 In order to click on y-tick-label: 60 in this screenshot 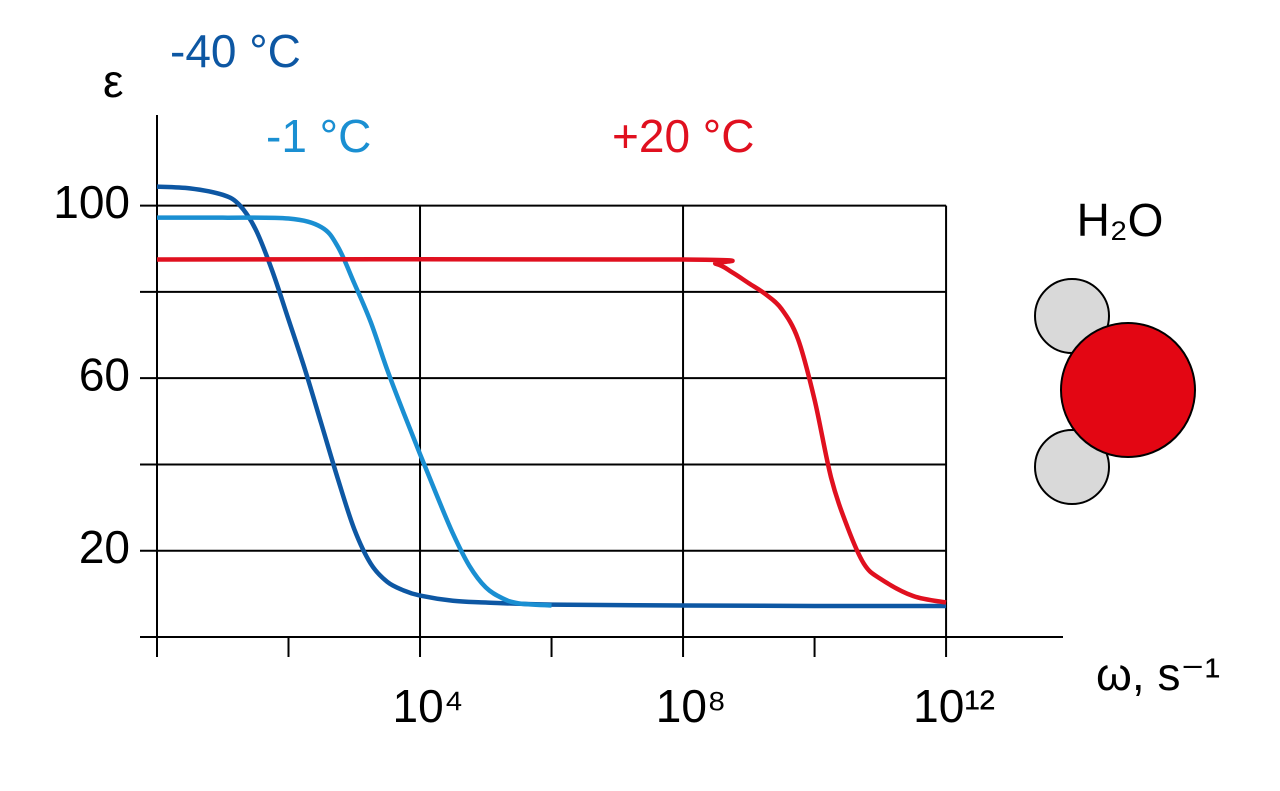, I will do `click(104, 374)`.